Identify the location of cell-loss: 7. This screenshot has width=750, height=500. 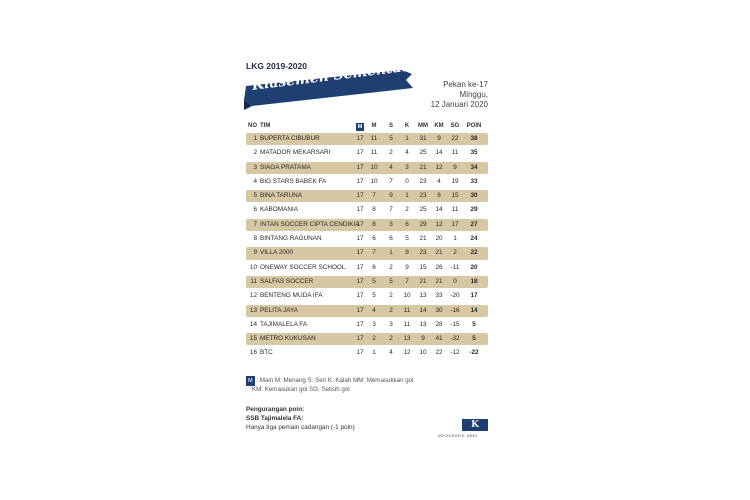
(407, 281).